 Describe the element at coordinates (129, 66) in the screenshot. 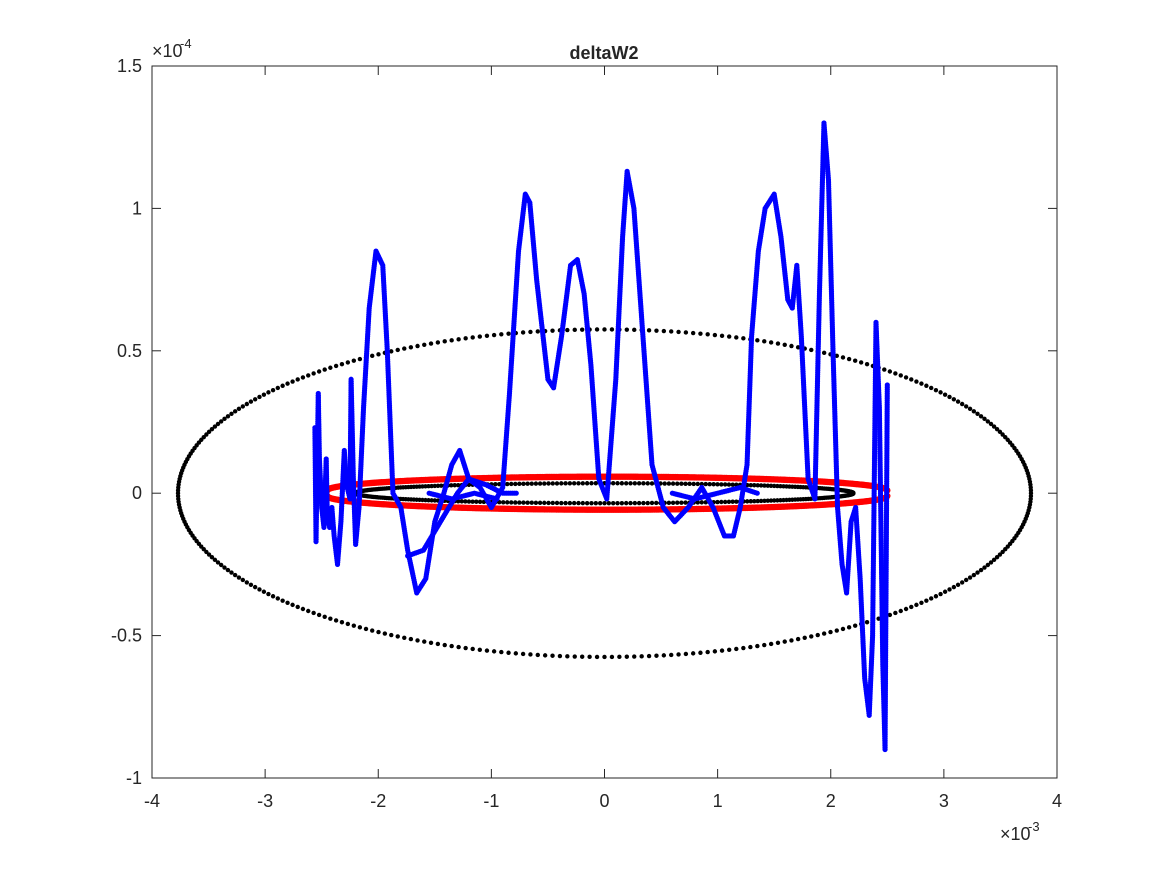

I see `y-tick-label: 1.5` at that location.